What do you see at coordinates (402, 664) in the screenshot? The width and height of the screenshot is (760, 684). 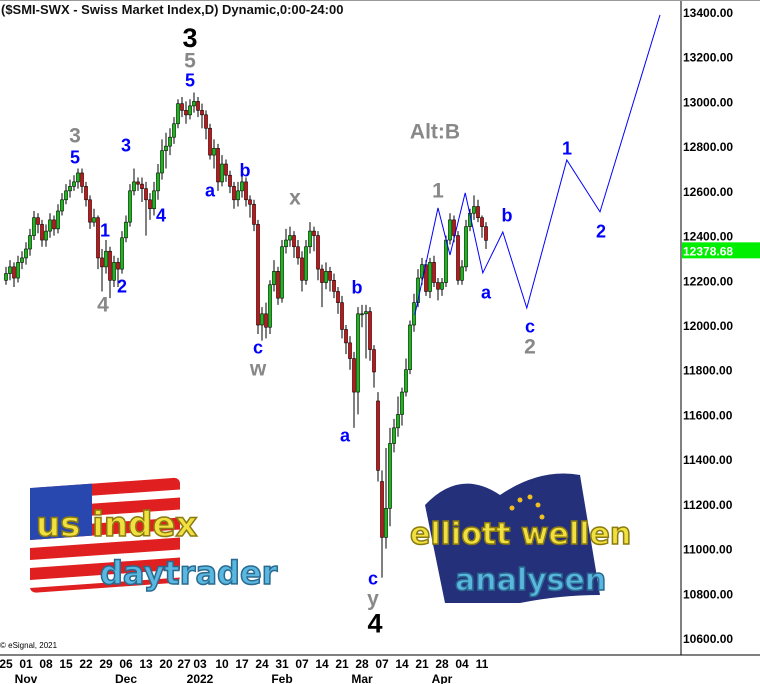 I see `x-tick-day: 14` at bounding box center [402, 664].